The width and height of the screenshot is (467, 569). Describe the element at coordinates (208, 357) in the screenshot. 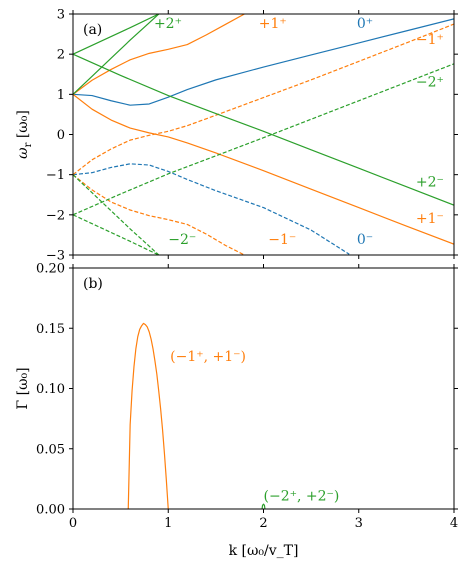

I see `series-annotation: (−1⁺, +1⁻)` at that location.